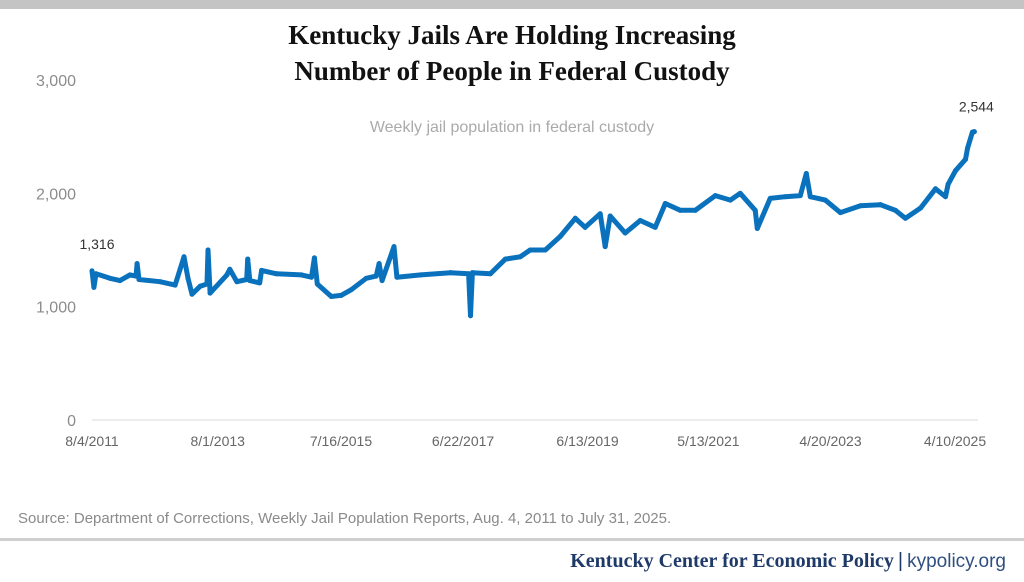 This screenshot has width=1024, height=582. What do you see at coordinates (512, 4) in the screenshot?
I see `top-border` at bounding box center [512, 4].